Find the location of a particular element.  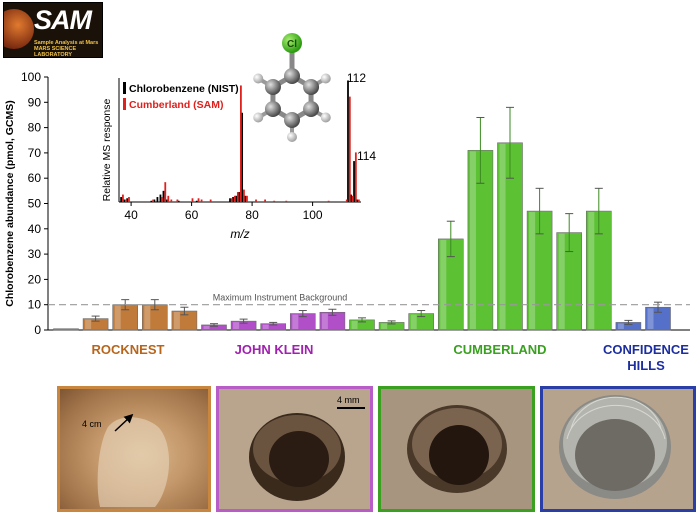

scale-label-4mm: 4 mm is located at coordinates (348, 400).